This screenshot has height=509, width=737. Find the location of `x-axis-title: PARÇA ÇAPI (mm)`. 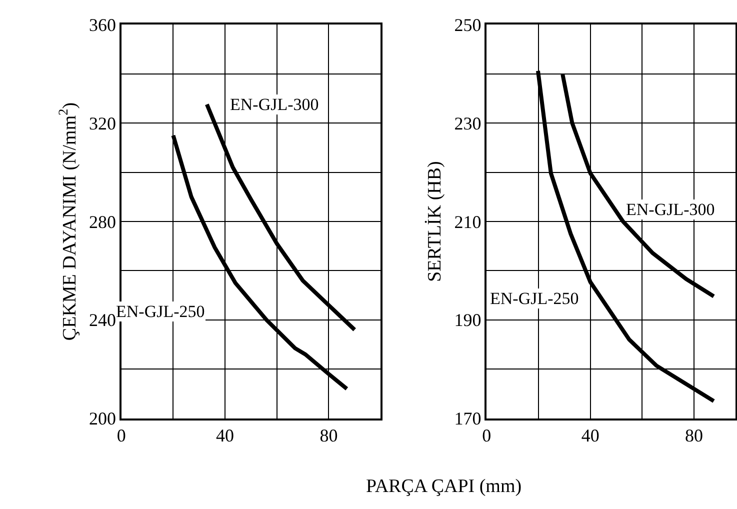

x-axis-title: PARÇA ÇAPI (mm) is located at coordinates (444, 486).